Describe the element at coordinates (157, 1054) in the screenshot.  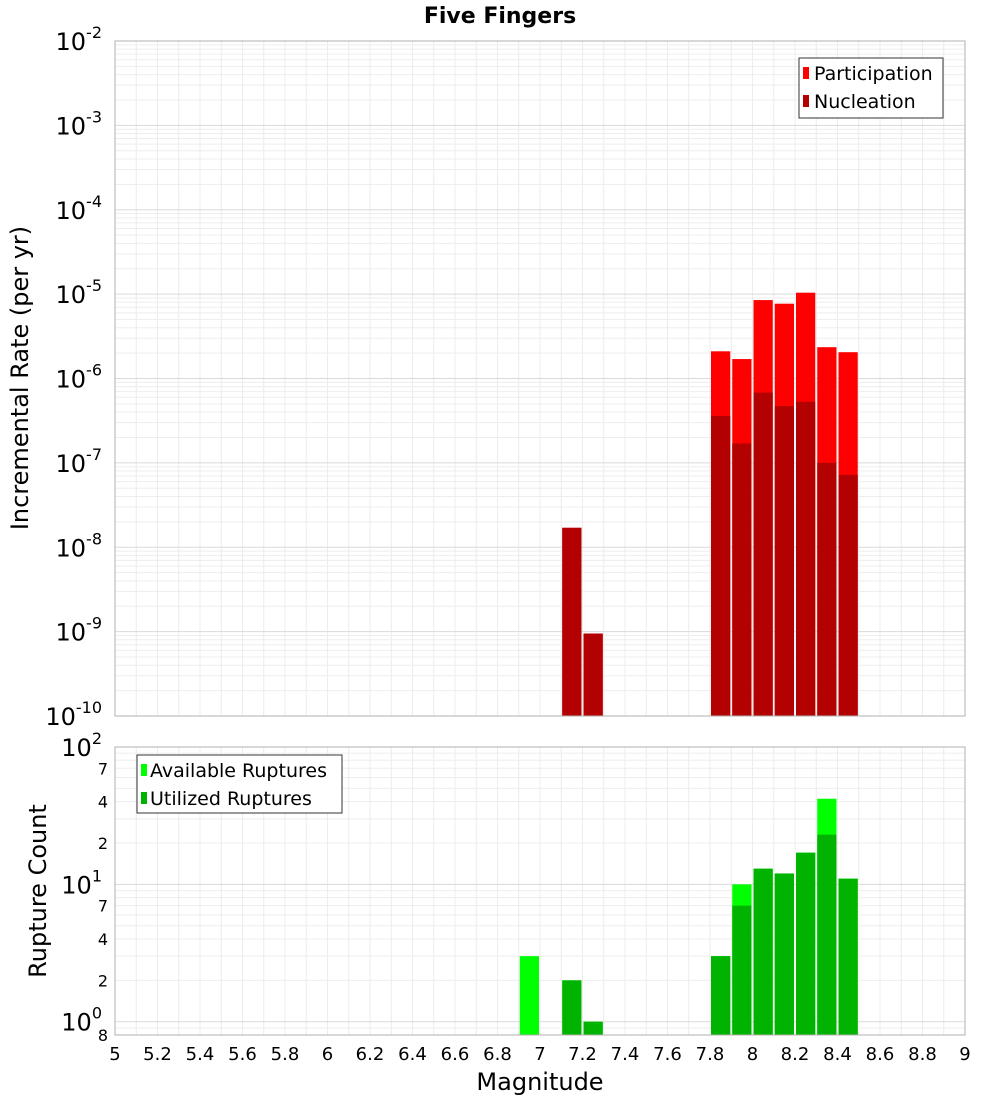
I see `x-tick-label: 5.2` at that location.